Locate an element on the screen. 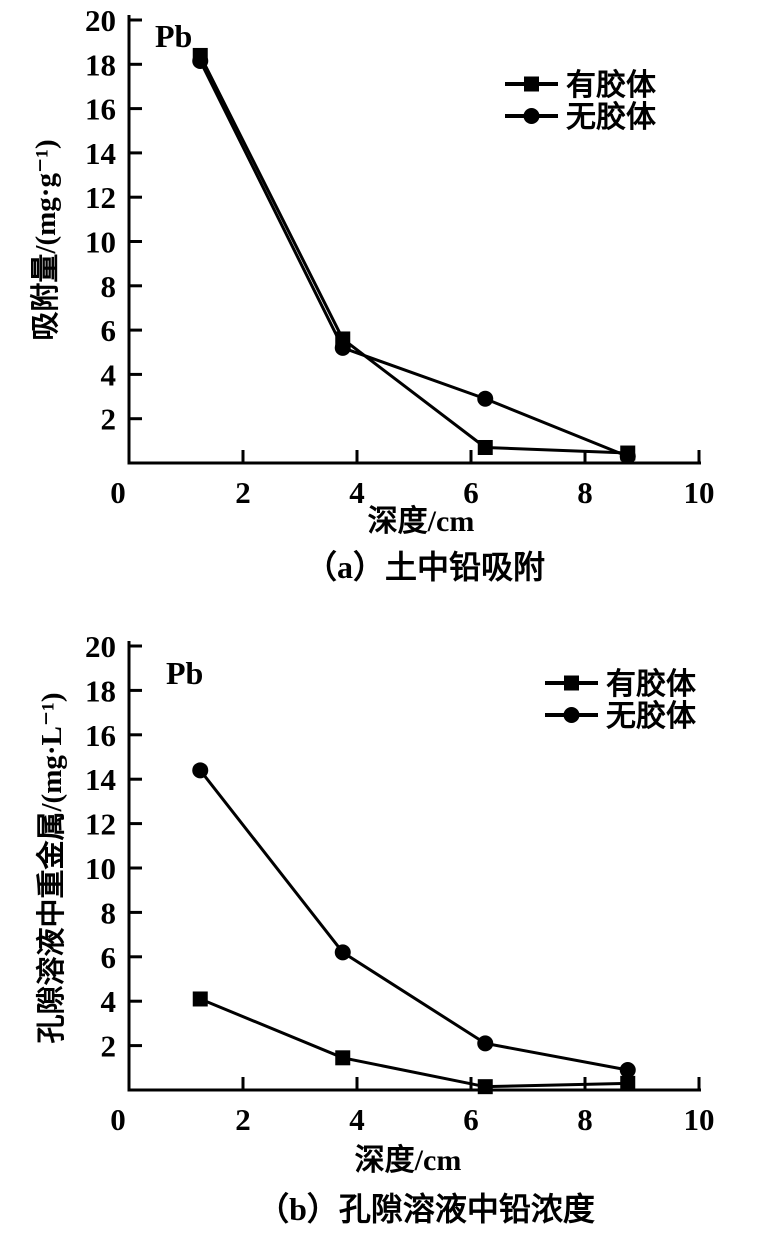 The image size is (765, 1246). chart-b-pb-annotation: Pb is located at coordinates (184, 673).